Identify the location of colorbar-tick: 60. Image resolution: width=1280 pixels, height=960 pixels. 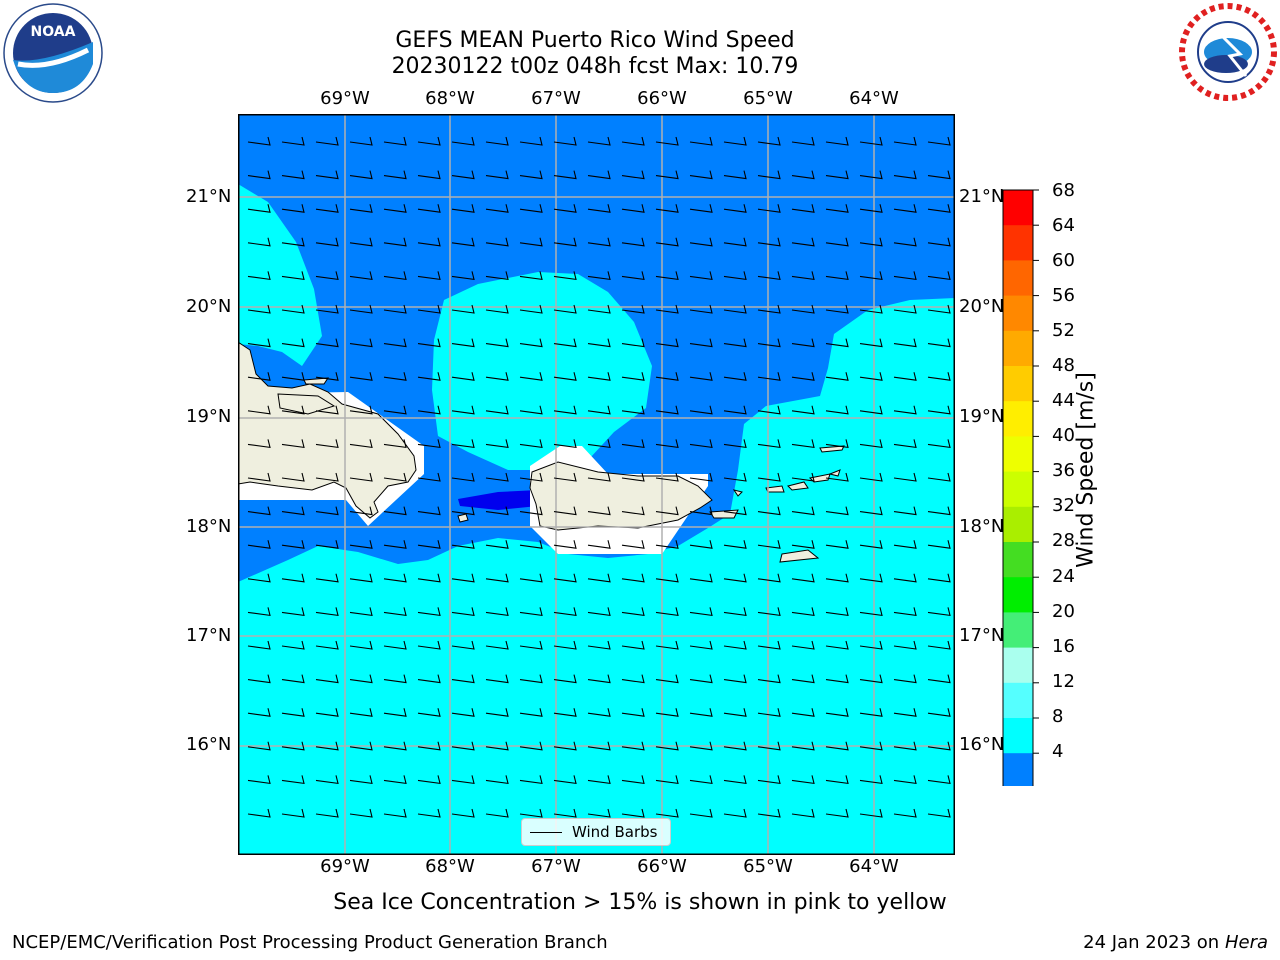
(1063, 260).